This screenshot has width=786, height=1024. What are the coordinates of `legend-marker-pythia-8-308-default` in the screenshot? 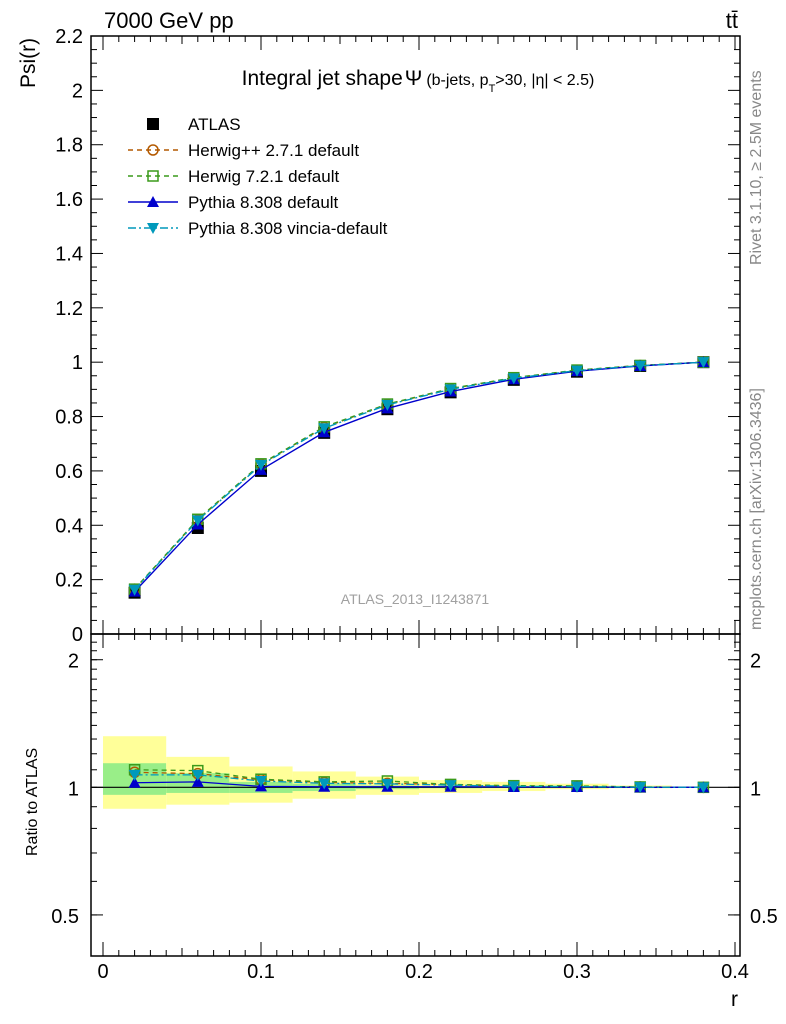 It's located at (153, 201).